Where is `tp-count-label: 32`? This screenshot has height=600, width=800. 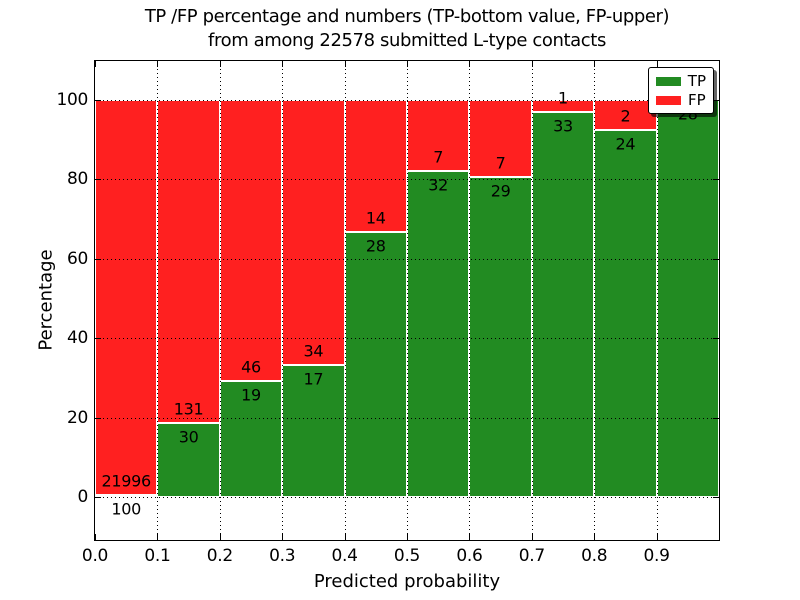 tp-count-label: 32 is located at coordinates (438, 185).